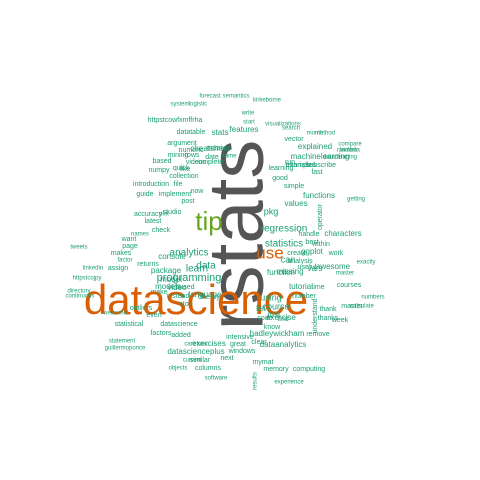 The image size is (480, 480). What do you see at coordinates (185, 169) in the screenshot?
I see `word-like: like` at bounding box center [185, 169].